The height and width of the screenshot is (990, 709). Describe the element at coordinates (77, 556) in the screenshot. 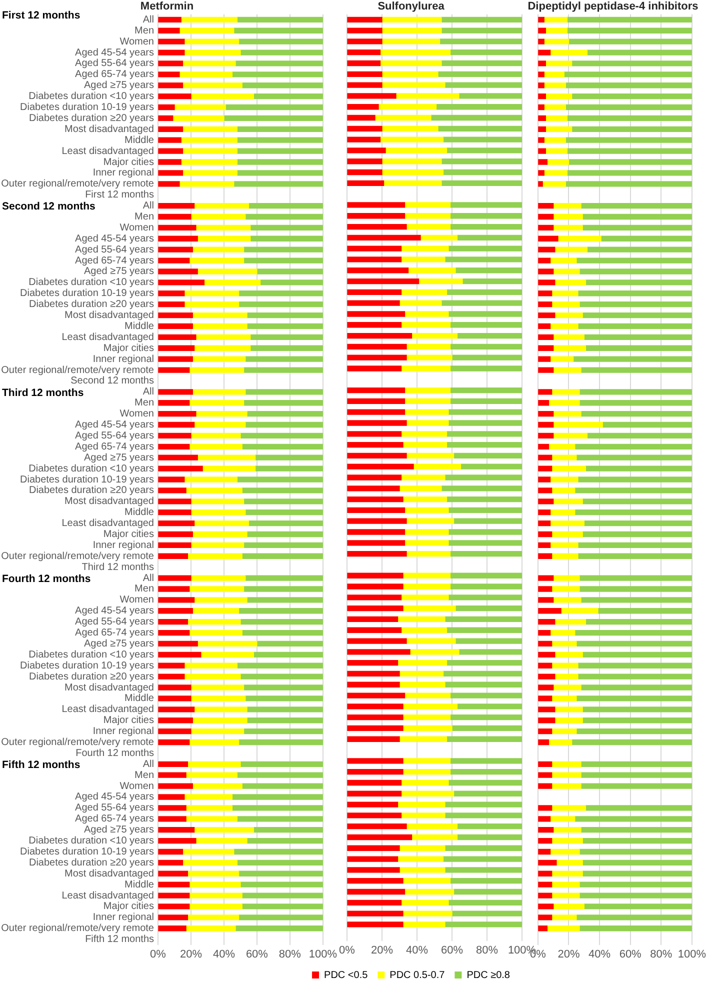

I see `y-tick-label: Outer regional/remote/very remote` at that location.